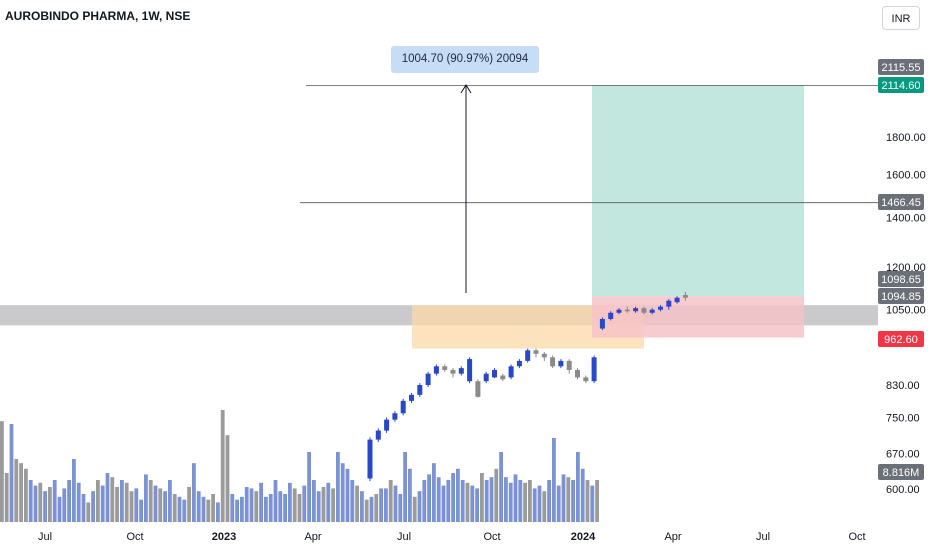 Image resolution: width=932 pixels, height=550 pixels. I want to click on y-tick-label: 750.00, so click(903, 419).